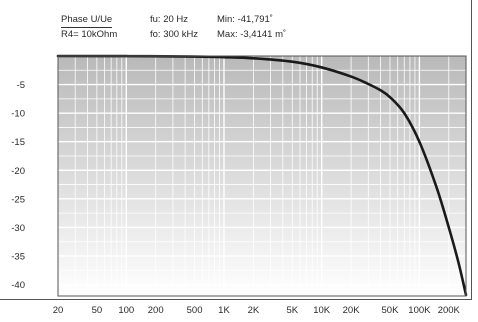  I want to click on header-title: Phase U/Ue, so click(87, 21).